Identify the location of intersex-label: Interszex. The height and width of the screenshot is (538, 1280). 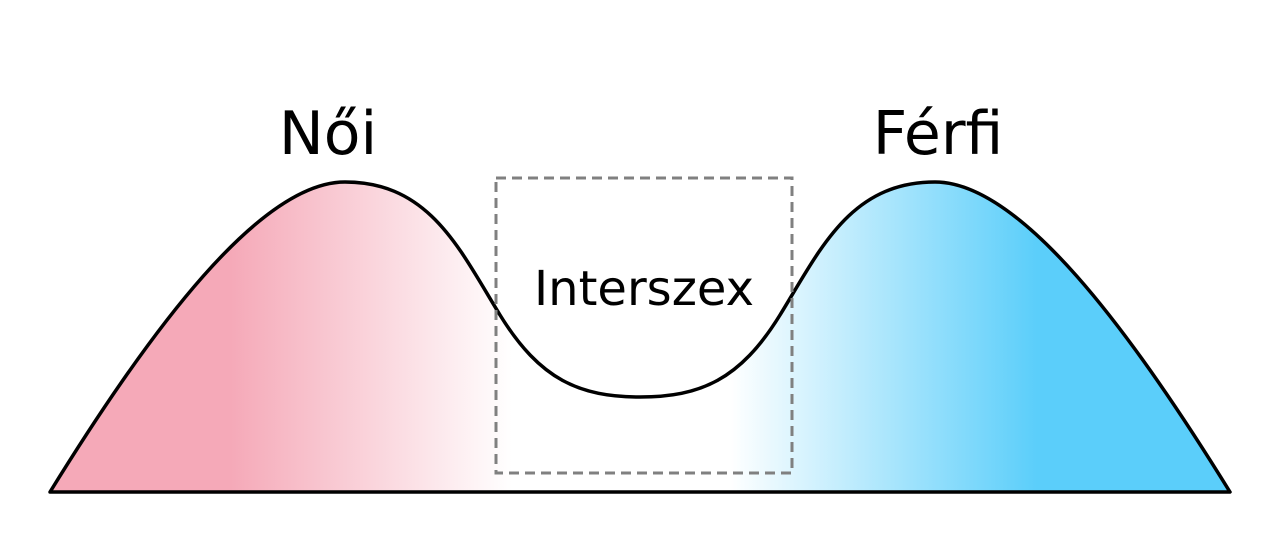
(644, 289).